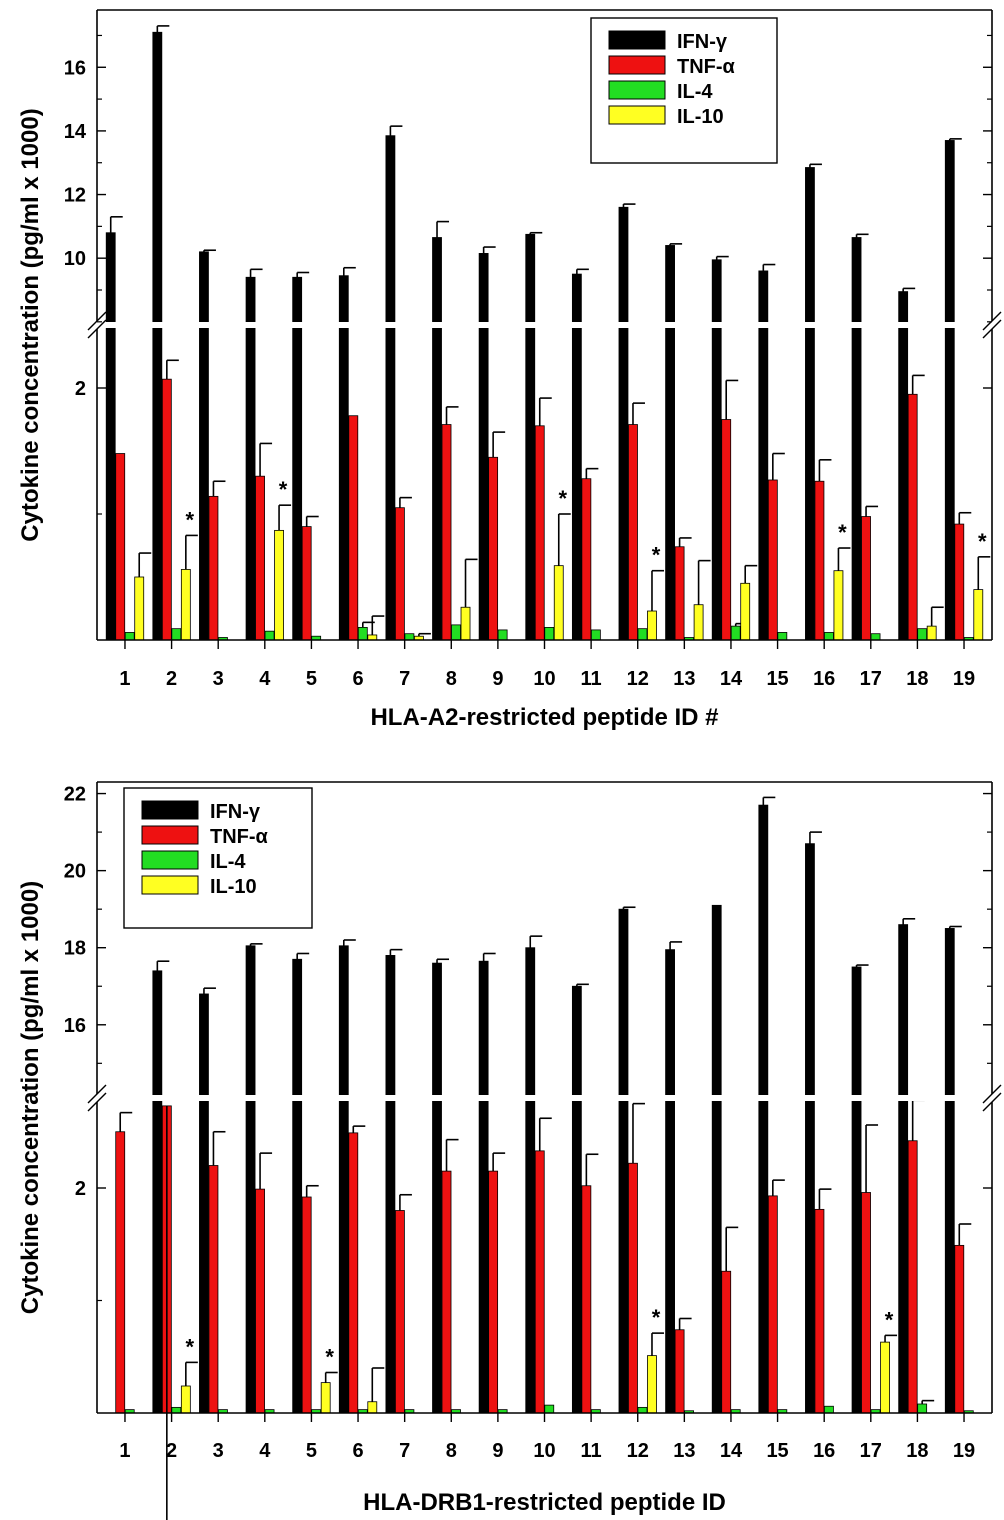 The height and width of the screenshot is (1520, 1004). What do you see at coordinates (75, 259) in the screenshot?
I see `y-tick-label: 10` at bounding box center [75, 259].